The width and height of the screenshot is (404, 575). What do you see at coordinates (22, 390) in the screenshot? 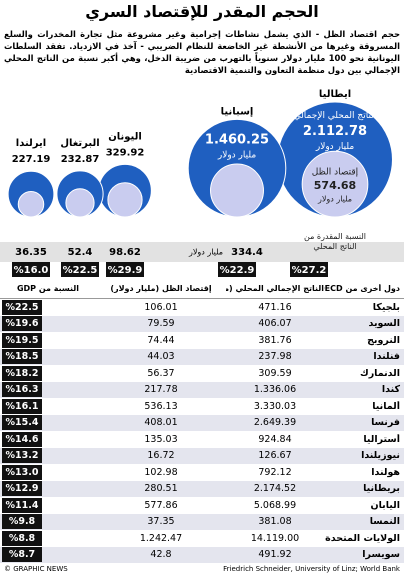
I see `pct-value: %16.3` at bounding box center [22, 390].